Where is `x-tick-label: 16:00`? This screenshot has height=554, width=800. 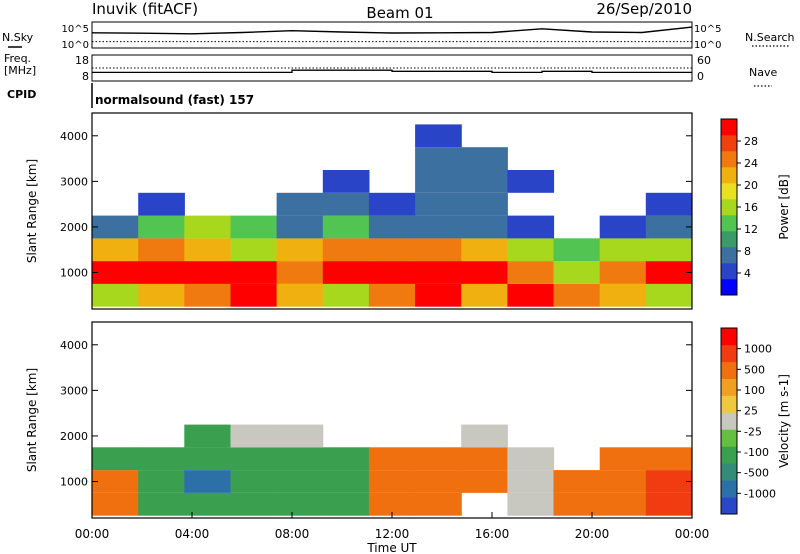 x-tick-label: 16:00 is located at coordinates (492, 534).